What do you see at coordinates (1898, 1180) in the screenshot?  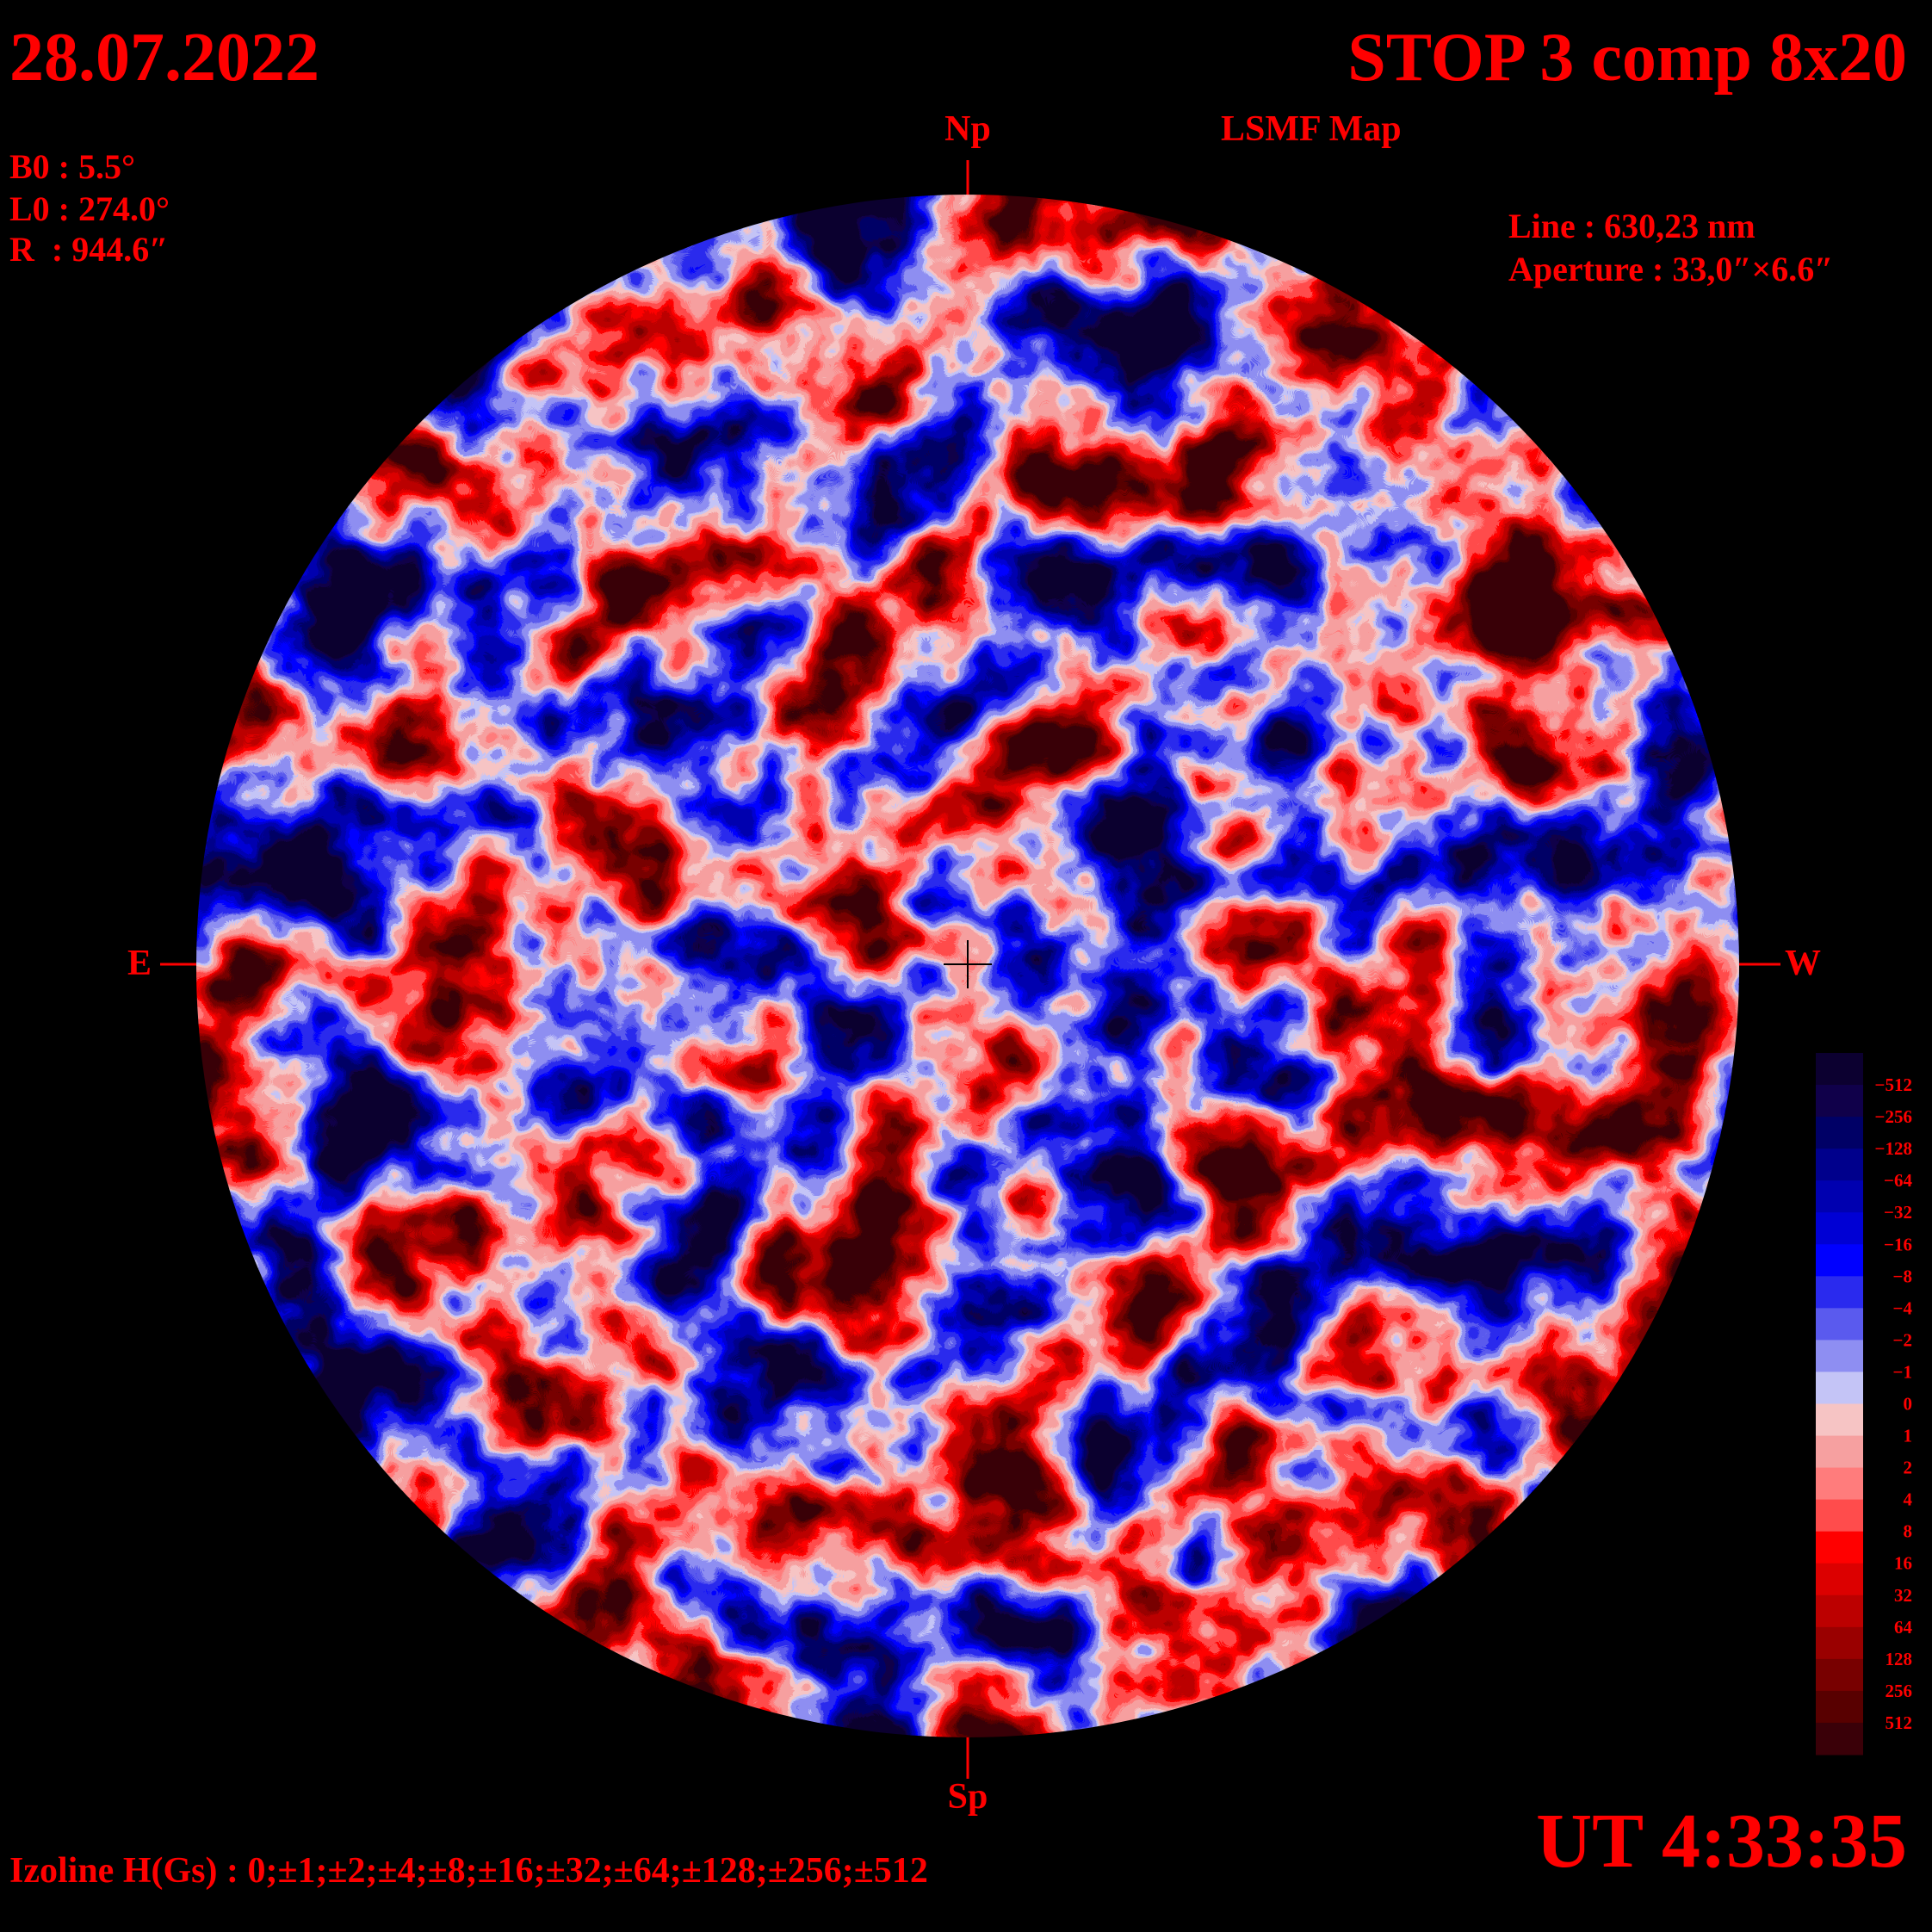 I see `colorbar-label: −64` at bounding box center [1898, 1180].